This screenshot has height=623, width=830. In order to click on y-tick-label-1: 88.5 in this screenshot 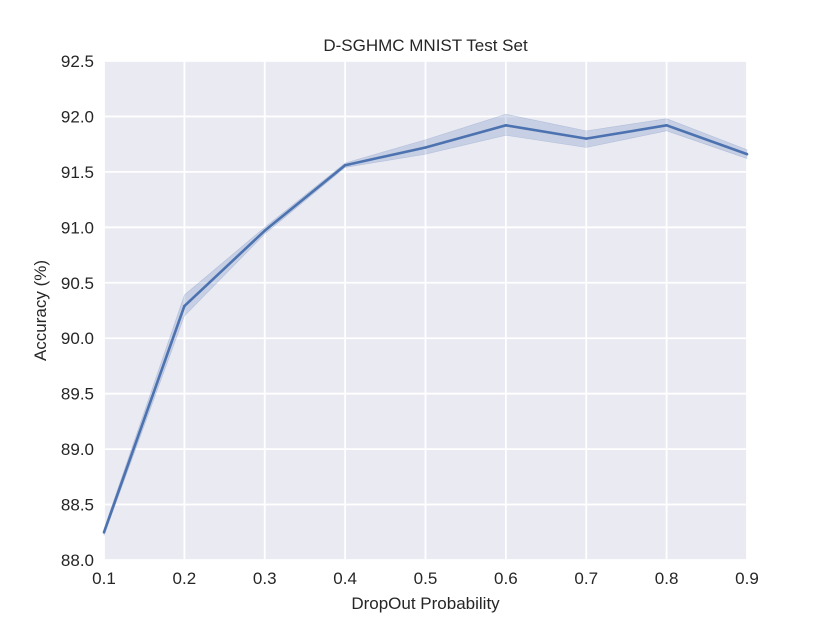, I will do `click(77, 505)`.